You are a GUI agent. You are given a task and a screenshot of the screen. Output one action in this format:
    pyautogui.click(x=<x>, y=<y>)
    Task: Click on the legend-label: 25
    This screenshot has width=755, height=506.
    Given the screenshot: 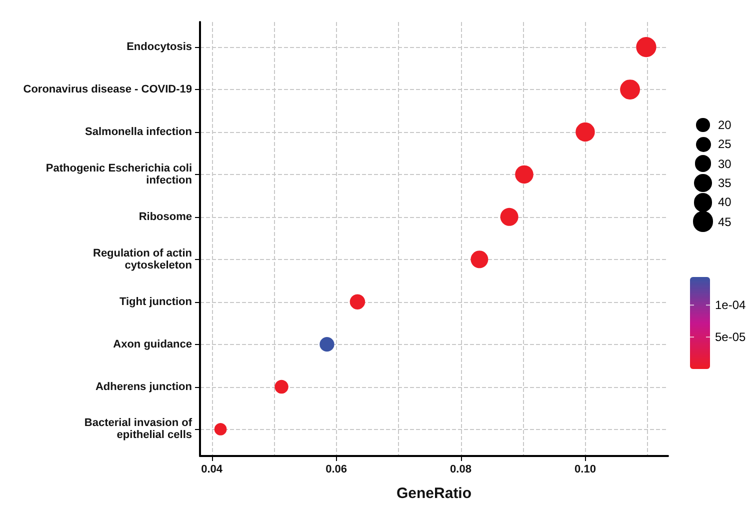 What is the action you would take?
    pyautogui.click(x=725, y=144)
    